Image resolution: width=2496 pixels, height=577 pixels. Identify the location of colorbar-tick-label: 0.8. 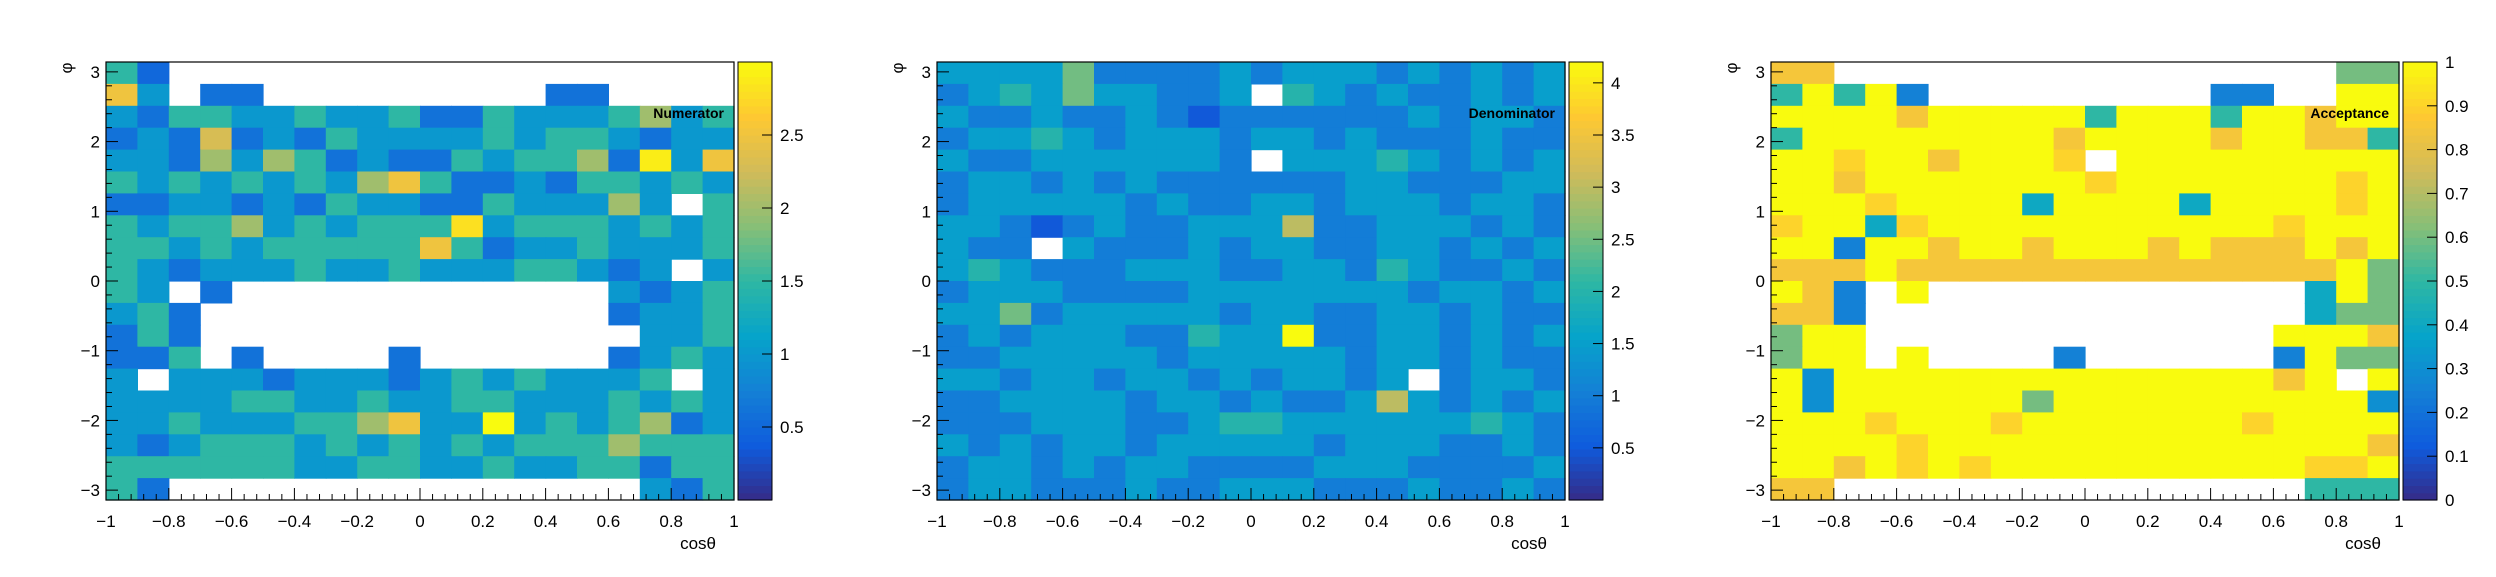
(2457, 150).